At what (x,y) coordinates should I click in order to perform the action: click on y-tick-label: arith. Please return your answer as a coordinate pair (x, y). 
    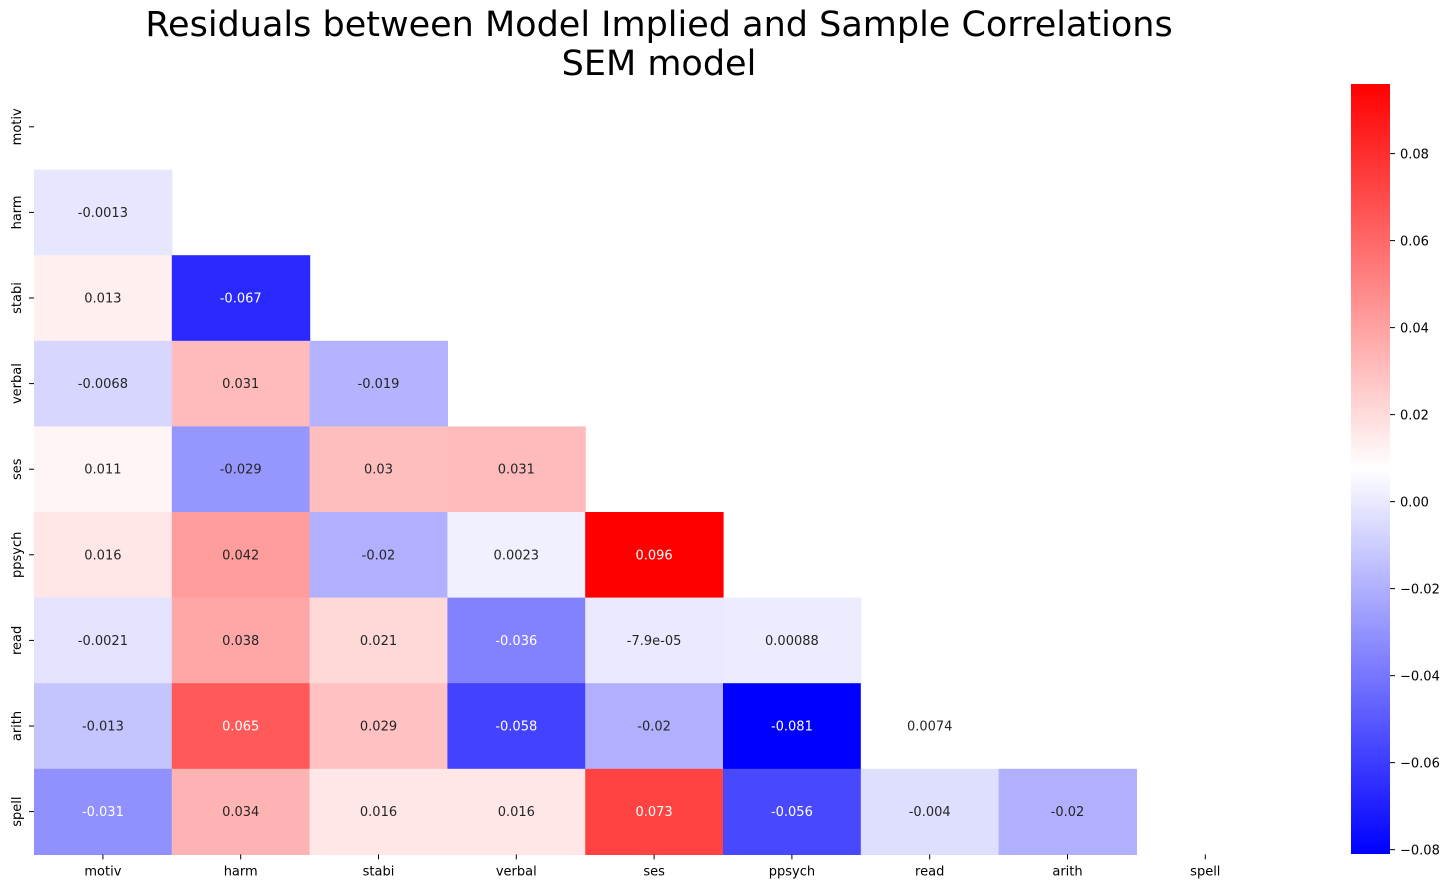
    Looking at the image, I should click on (17, 726).